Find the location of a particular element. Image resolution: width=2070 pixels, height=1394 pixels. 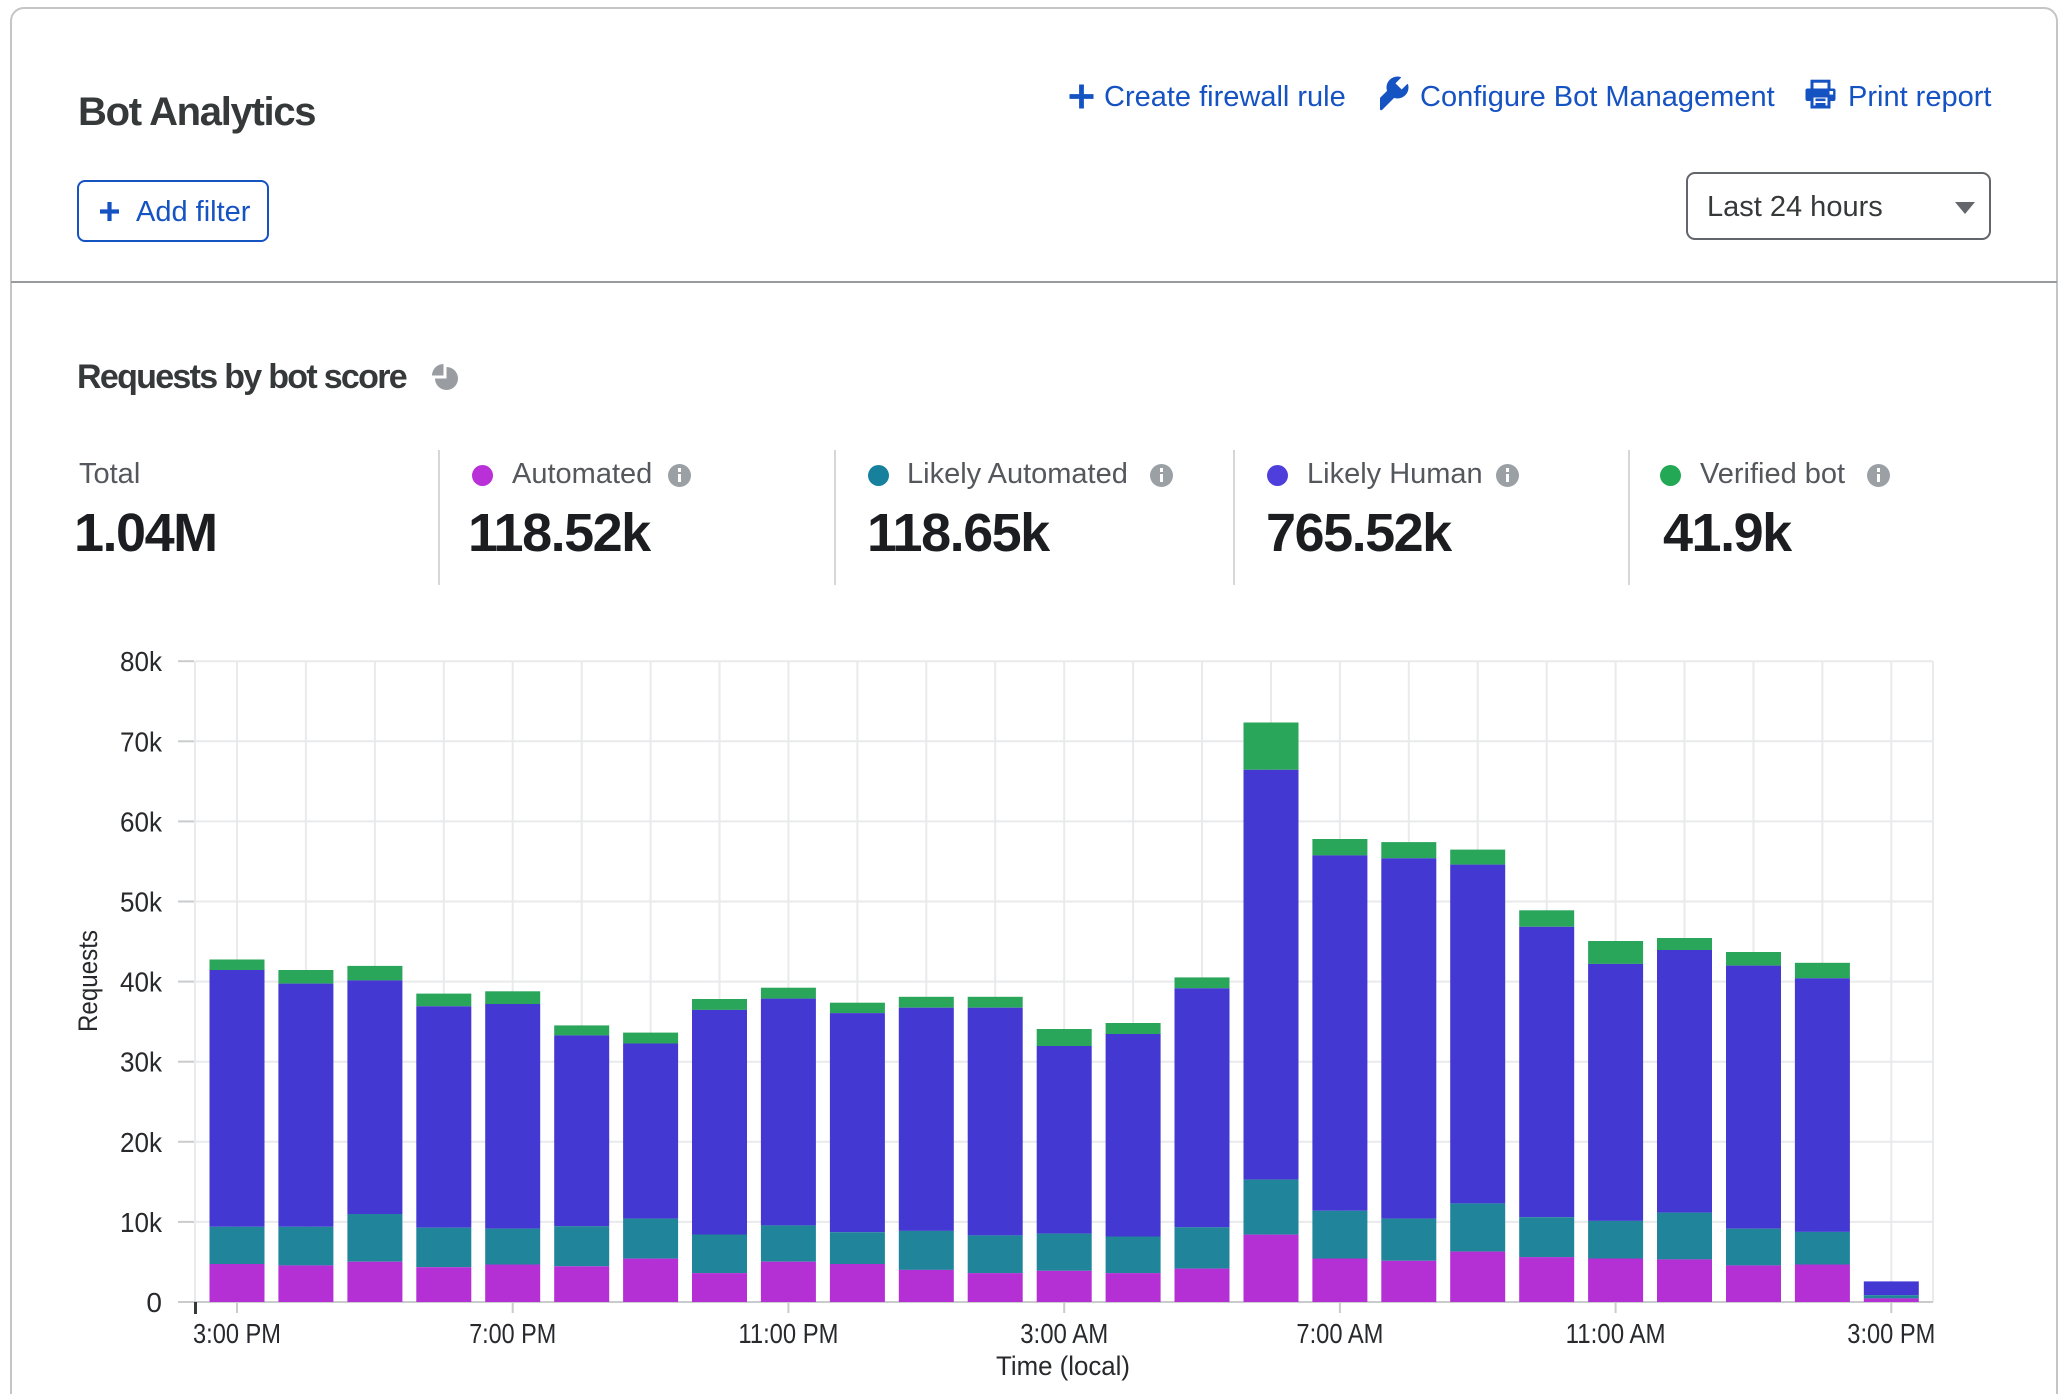

svg-text: 60k is located at coordinates (141, 821).